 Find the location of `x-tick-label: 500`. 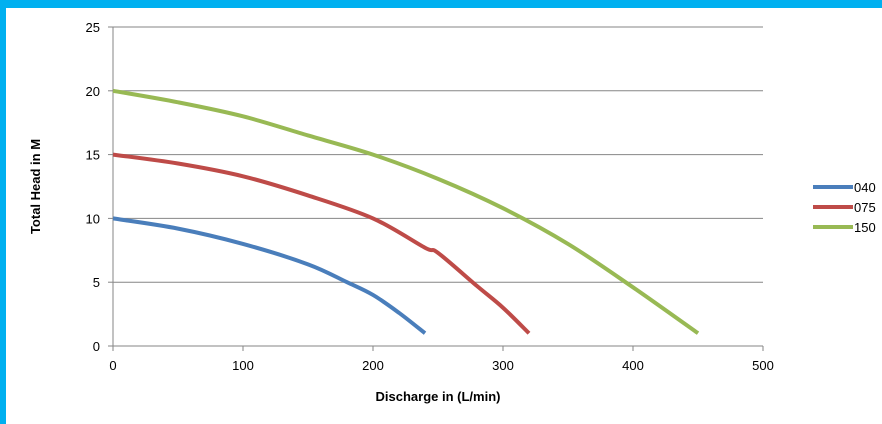

x-tick-label: 500 is located at coordinates (763, 365).